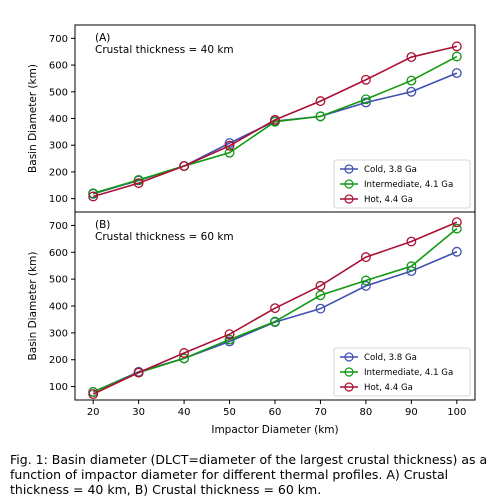  What do you see at coordinates (93, 412) in the screenshot?
I see `x-tick-label: 20` at bounding box center [93, 412].